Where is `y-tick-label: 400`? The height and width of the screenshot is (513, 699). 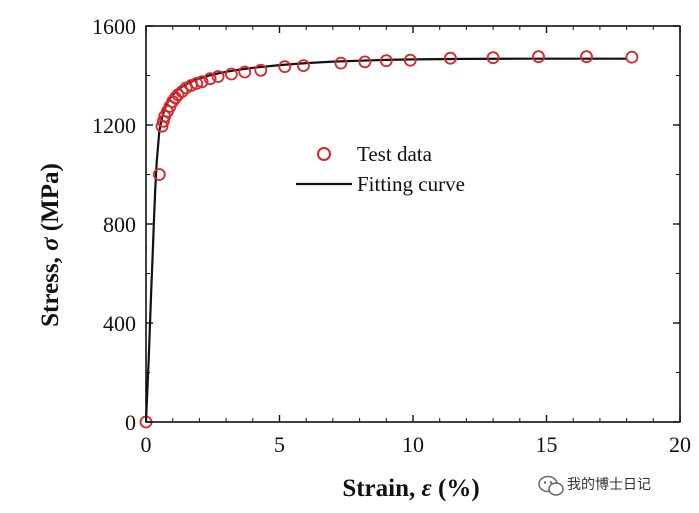 y-tick-label: 400 is located at coordinates (119, 323).